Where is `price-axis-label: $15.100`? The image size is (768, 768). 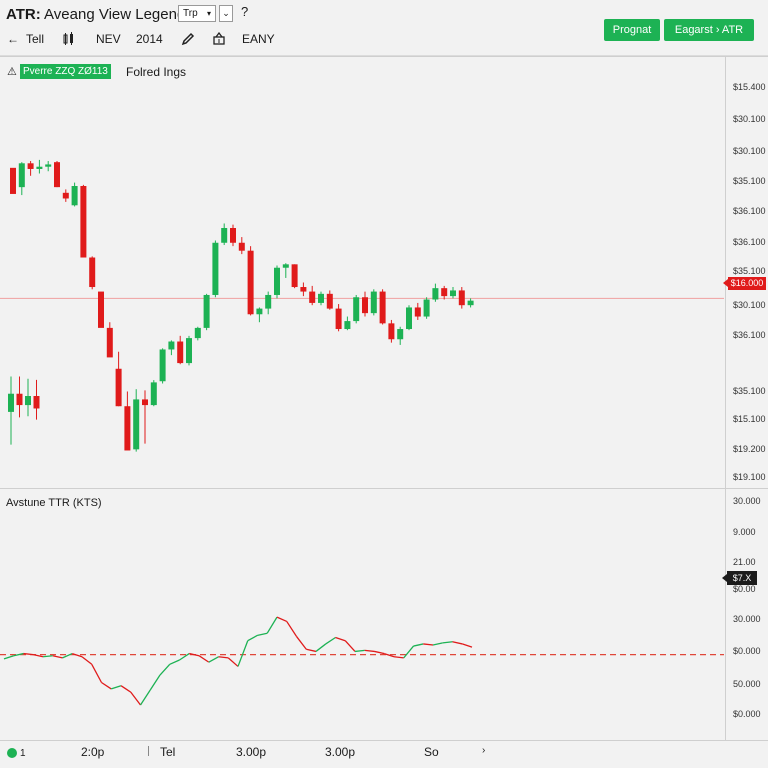
price-axis-label: $15.100 is located at coordinates (749, 419).